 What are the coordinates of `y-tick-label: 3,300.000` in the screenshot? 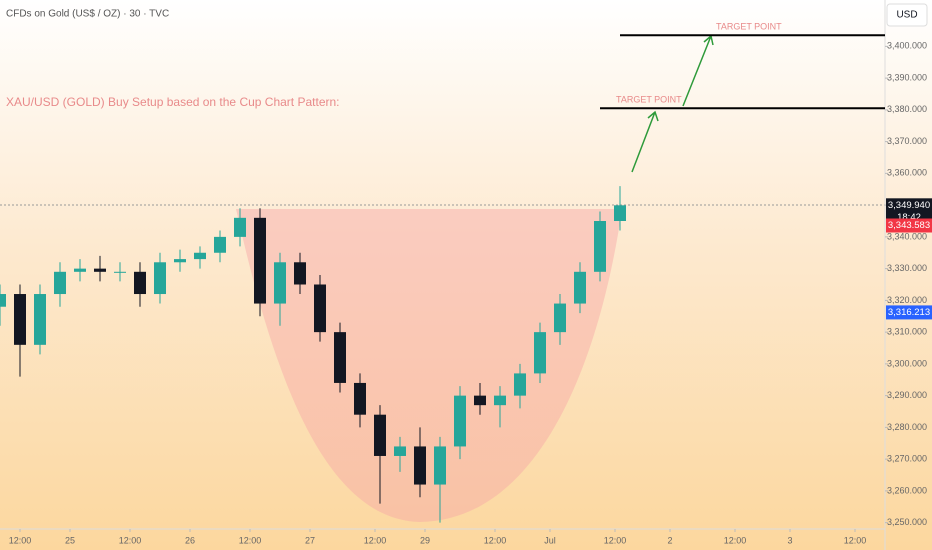 It's located at (907, 363).